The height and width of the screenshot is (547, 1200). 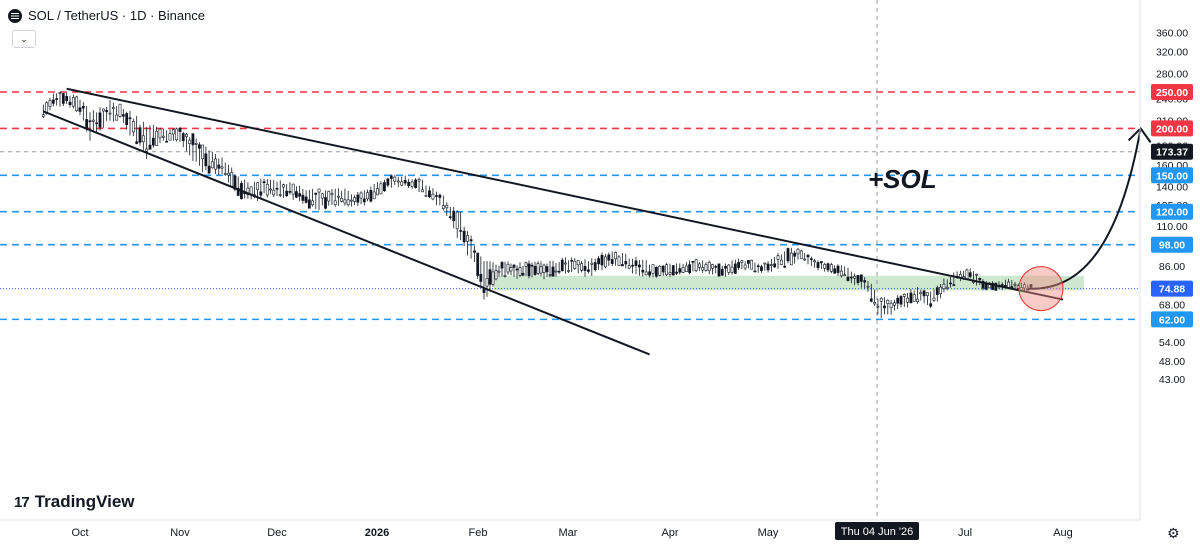 I want to click on y-tick-label: 54.00, so click(x=1172, y=343).